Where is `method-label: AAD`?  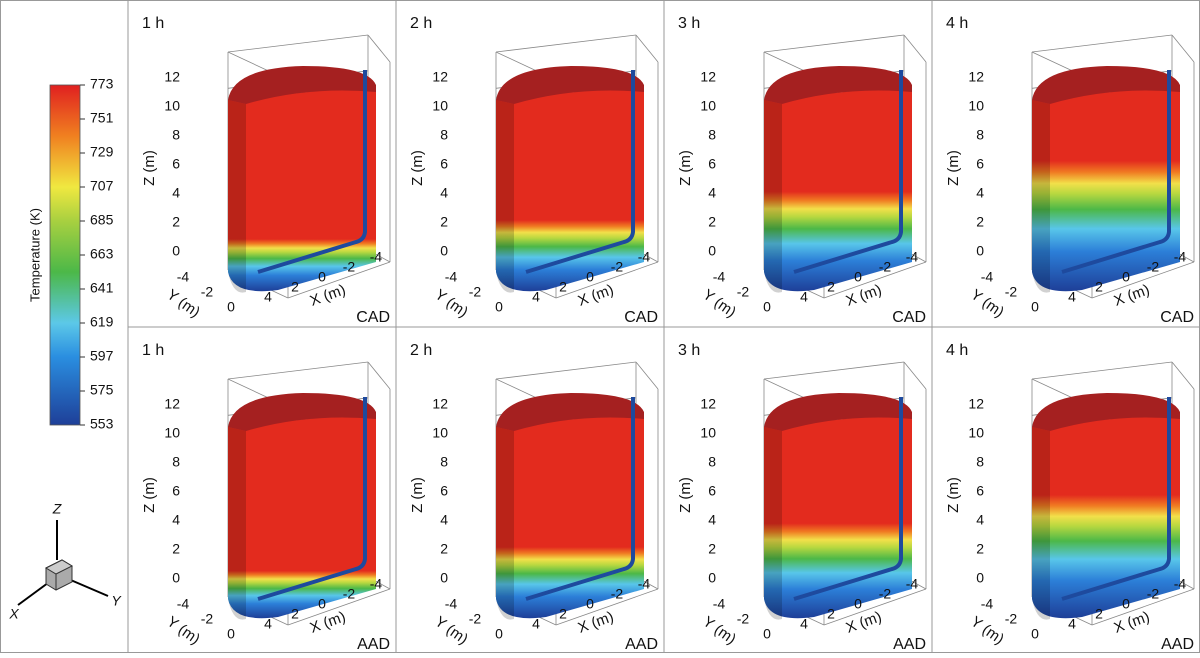
method-label: AAD is located at coordinates (1177, 644).